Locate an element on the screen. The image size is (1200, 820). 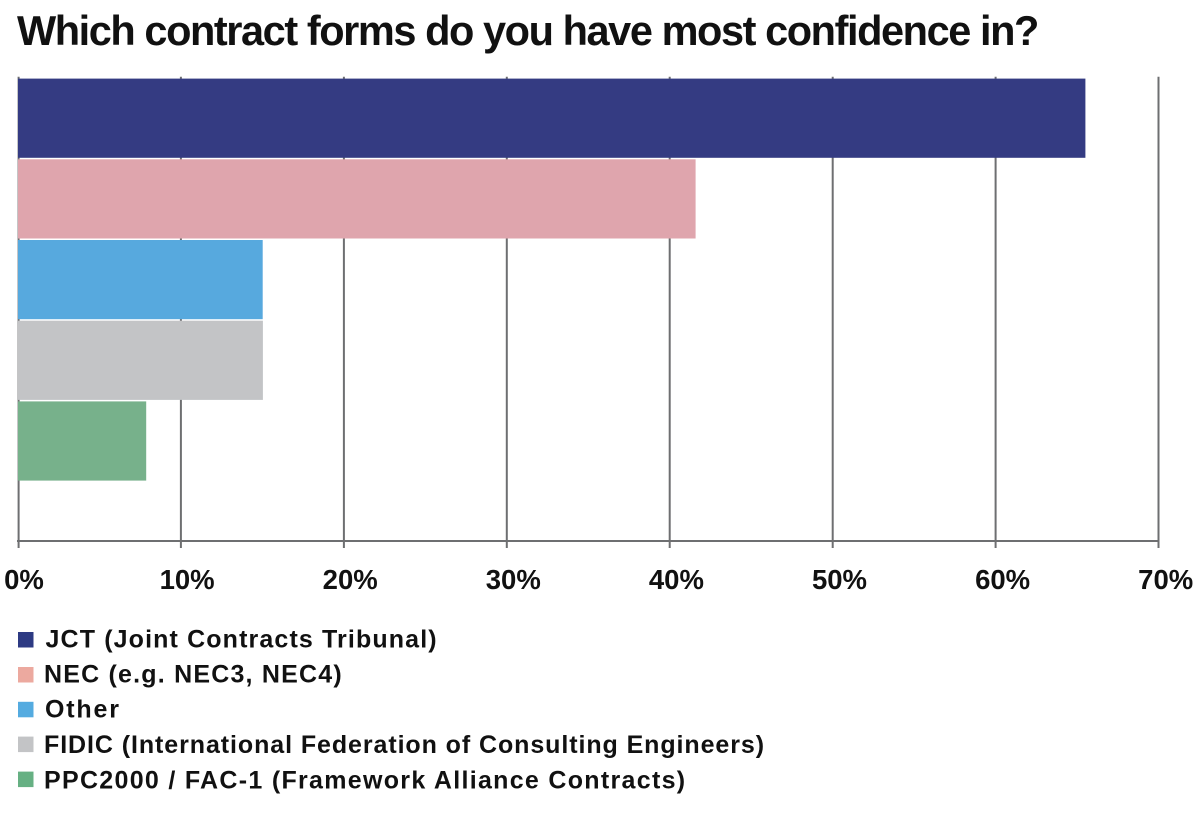
svg-text: JCT (Joint Contracts Tribunal) is located at coordinates (242, 639).